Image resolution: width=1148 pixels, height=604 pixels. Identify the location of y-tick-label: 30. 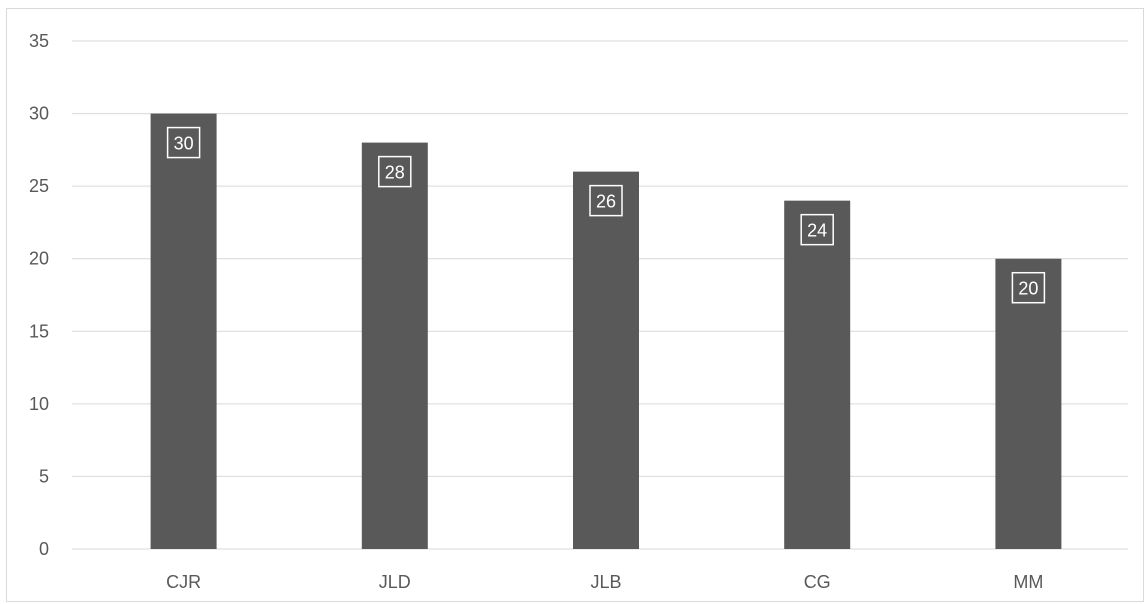
(39, 114).